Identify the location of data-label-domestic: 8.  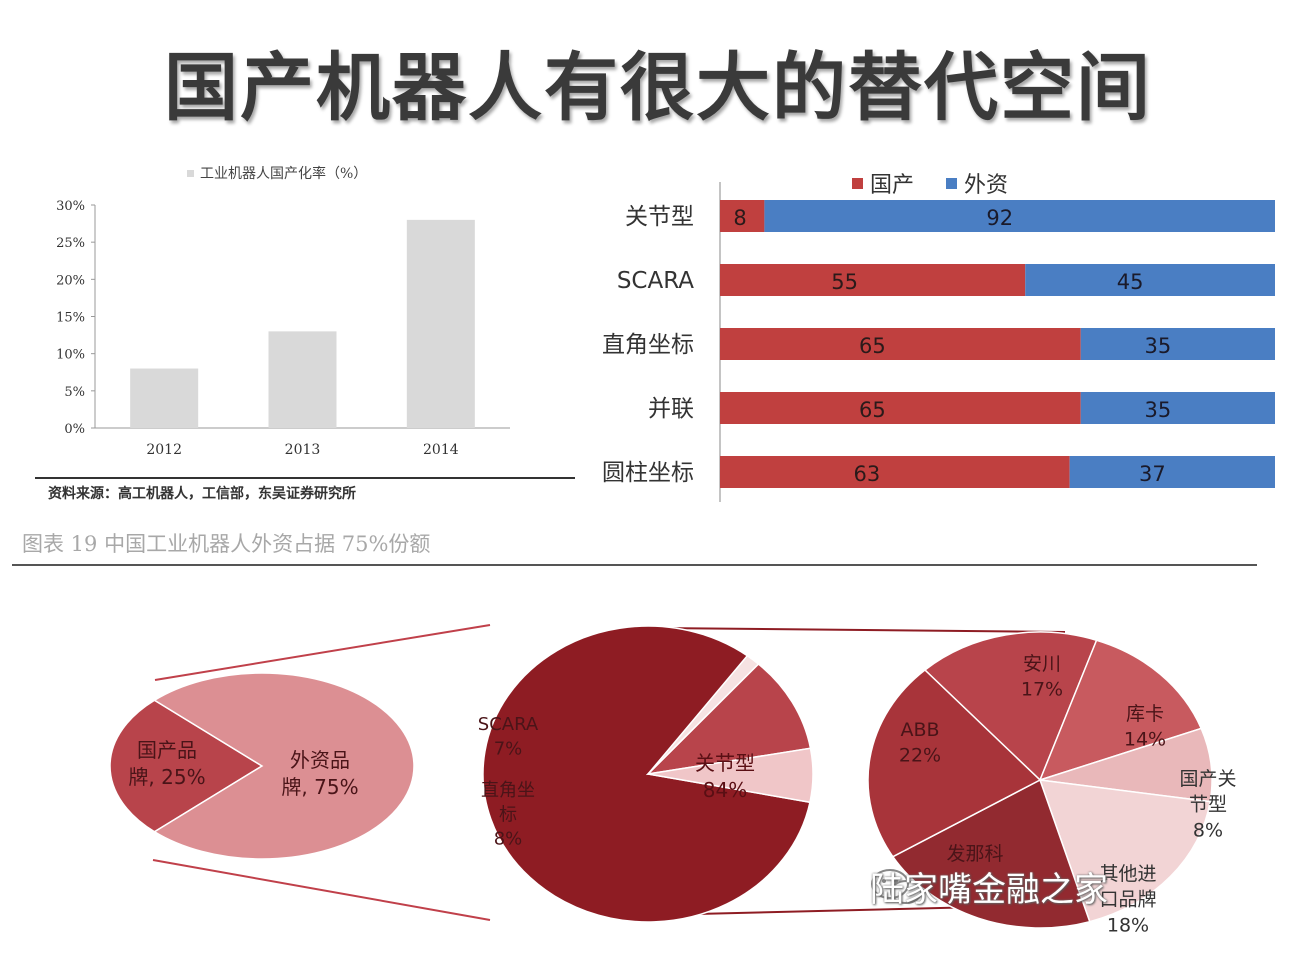
(739, 218).